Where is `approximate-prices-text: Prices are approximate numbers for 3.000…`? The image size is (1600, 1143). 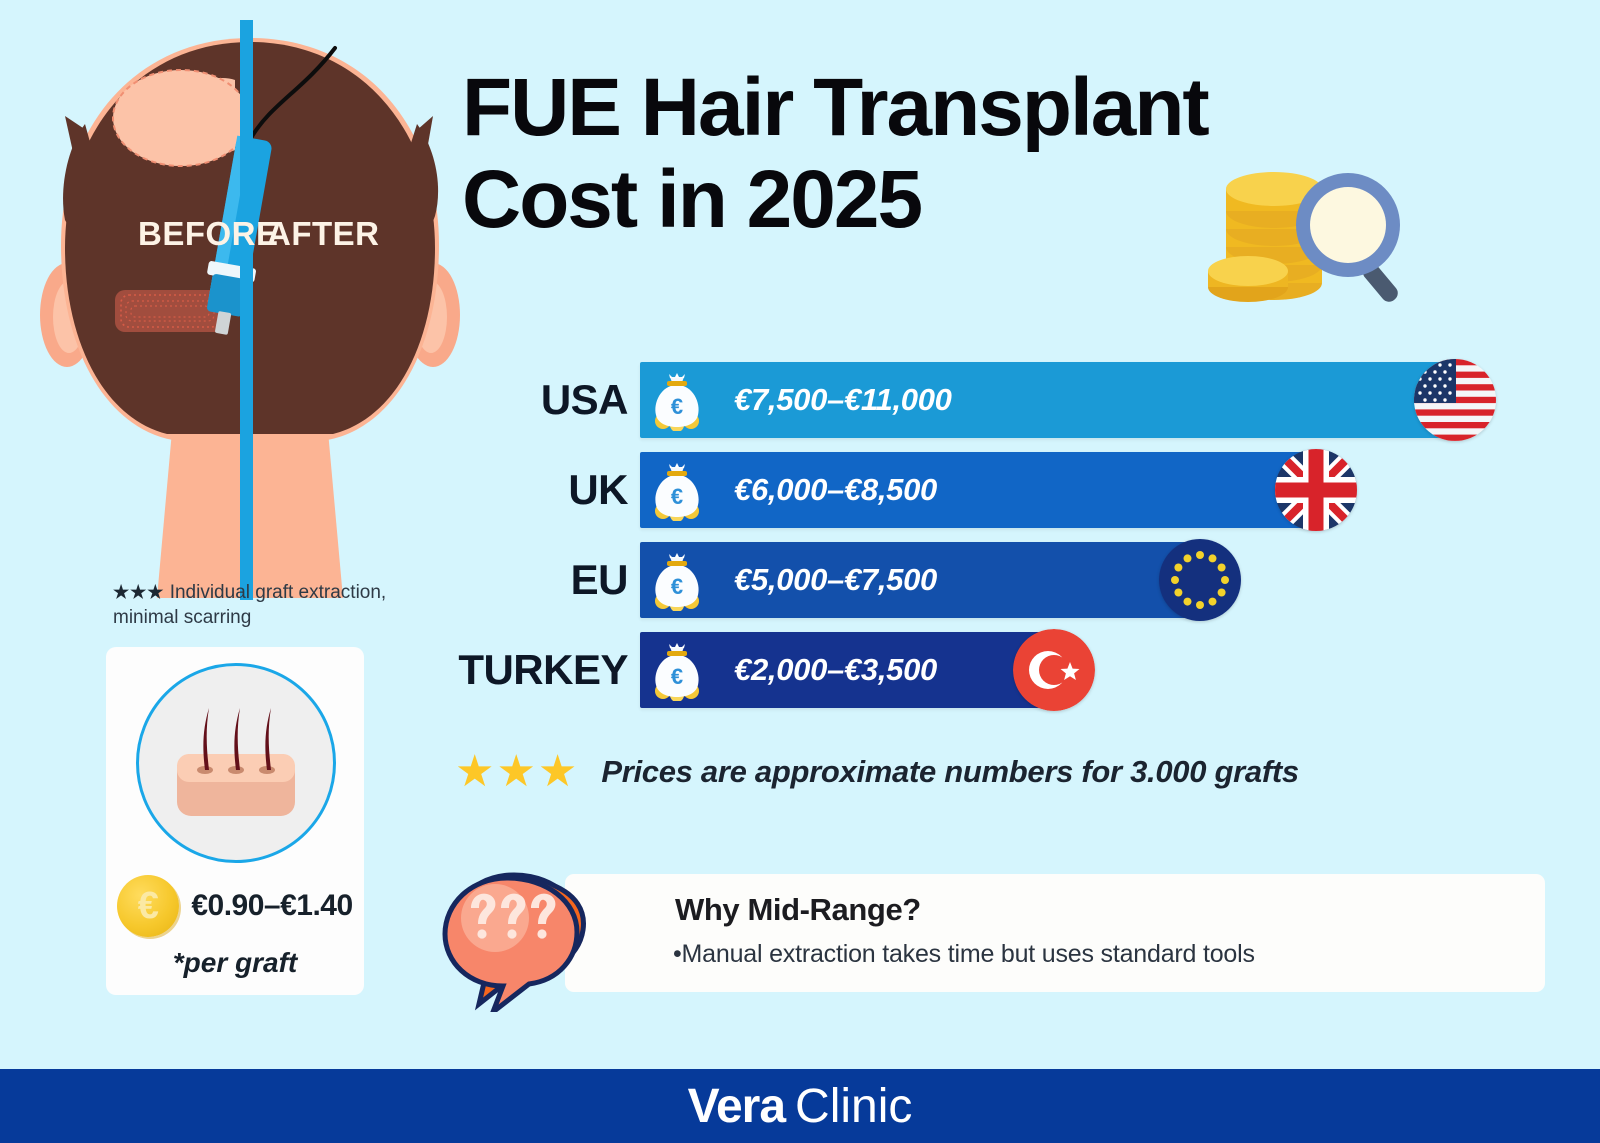 approximate-prices-text: Prices are approximate numbers for 3.000… is located at coordinates (950, 771).